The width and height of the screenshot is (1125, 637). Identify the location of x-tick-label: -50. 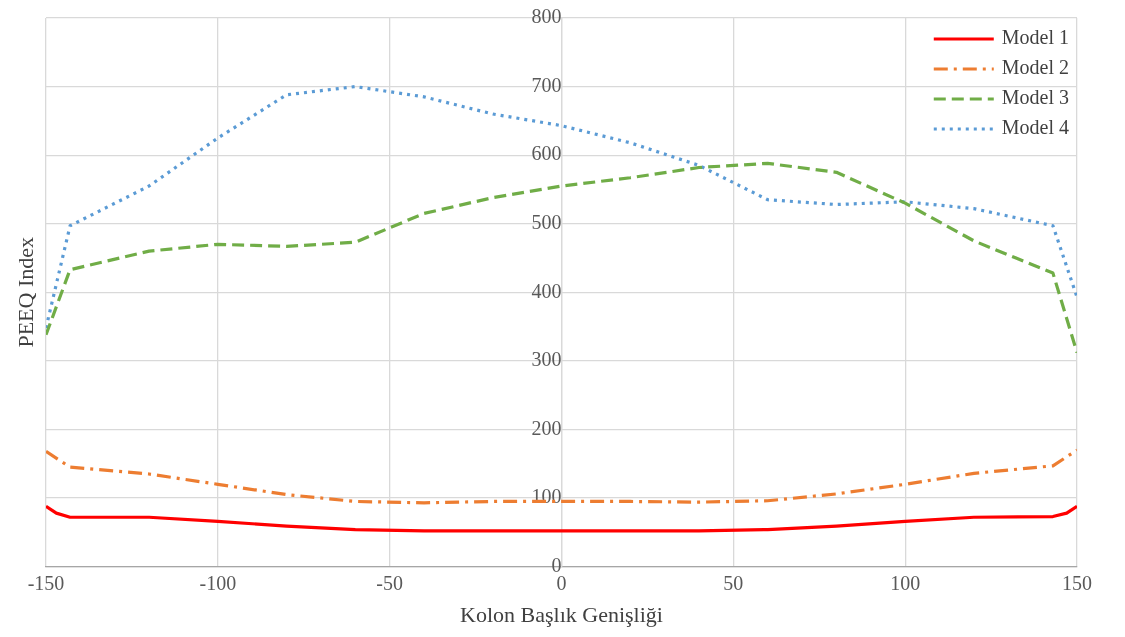
(389, 582).